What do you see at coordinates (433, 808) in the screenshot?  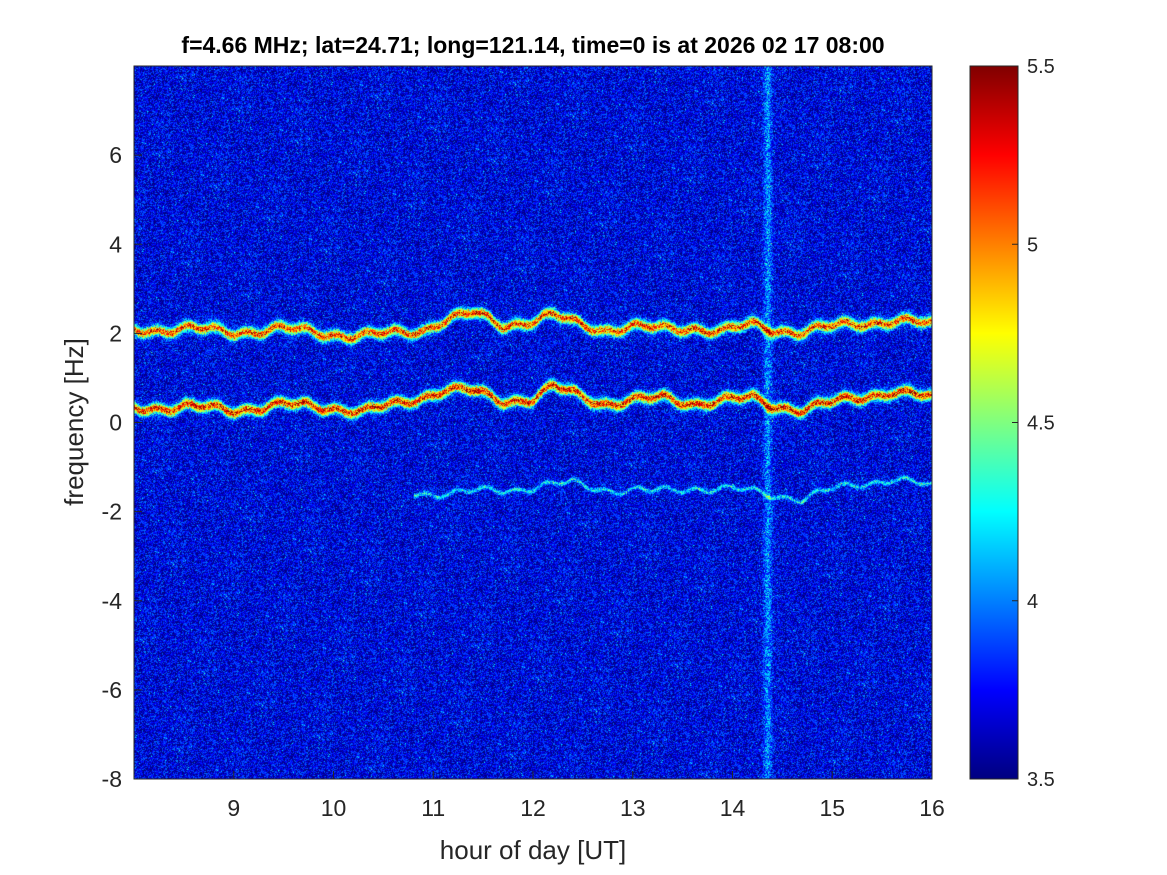 I see `x-tick-label: 11` at bounding box center [433, 808].